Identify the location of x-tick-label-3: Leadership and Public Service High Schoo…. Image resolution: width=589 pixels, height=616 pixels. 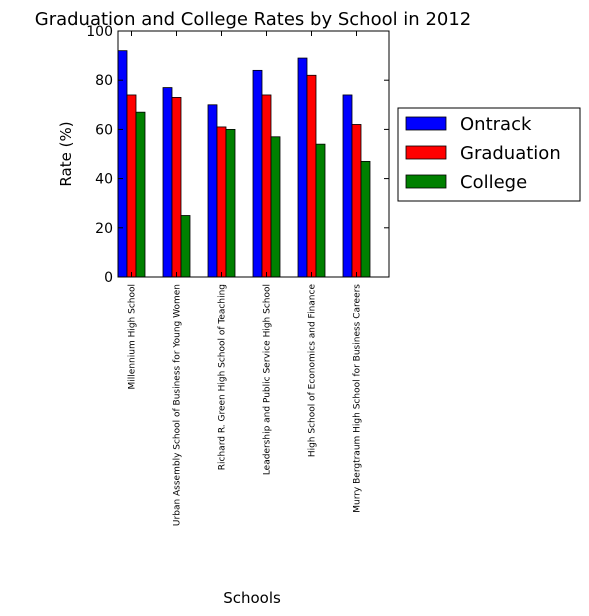
(268, 379).